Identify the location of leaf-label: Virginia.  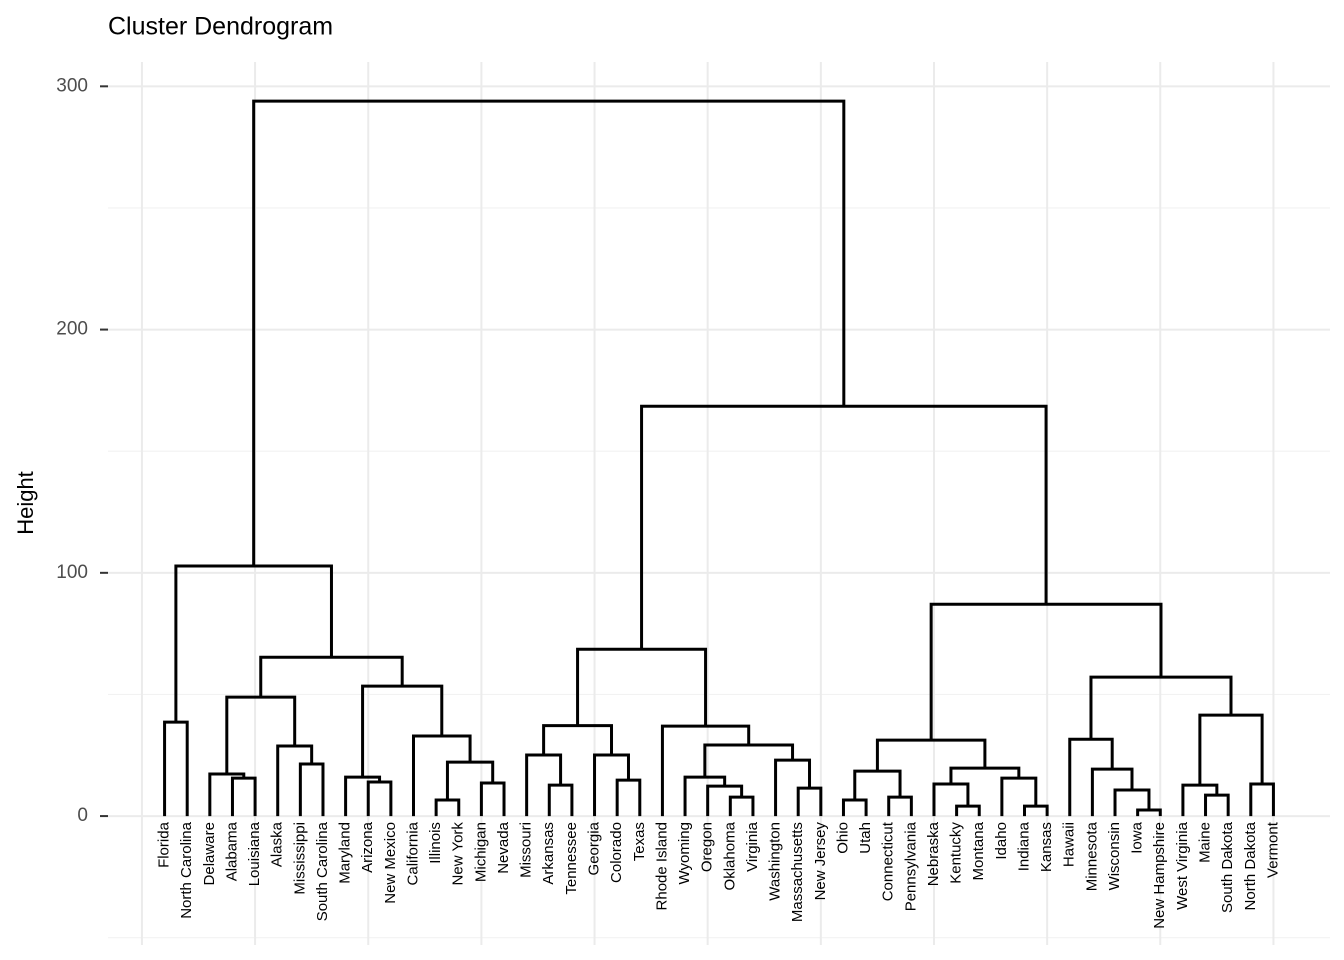
(752, 846).